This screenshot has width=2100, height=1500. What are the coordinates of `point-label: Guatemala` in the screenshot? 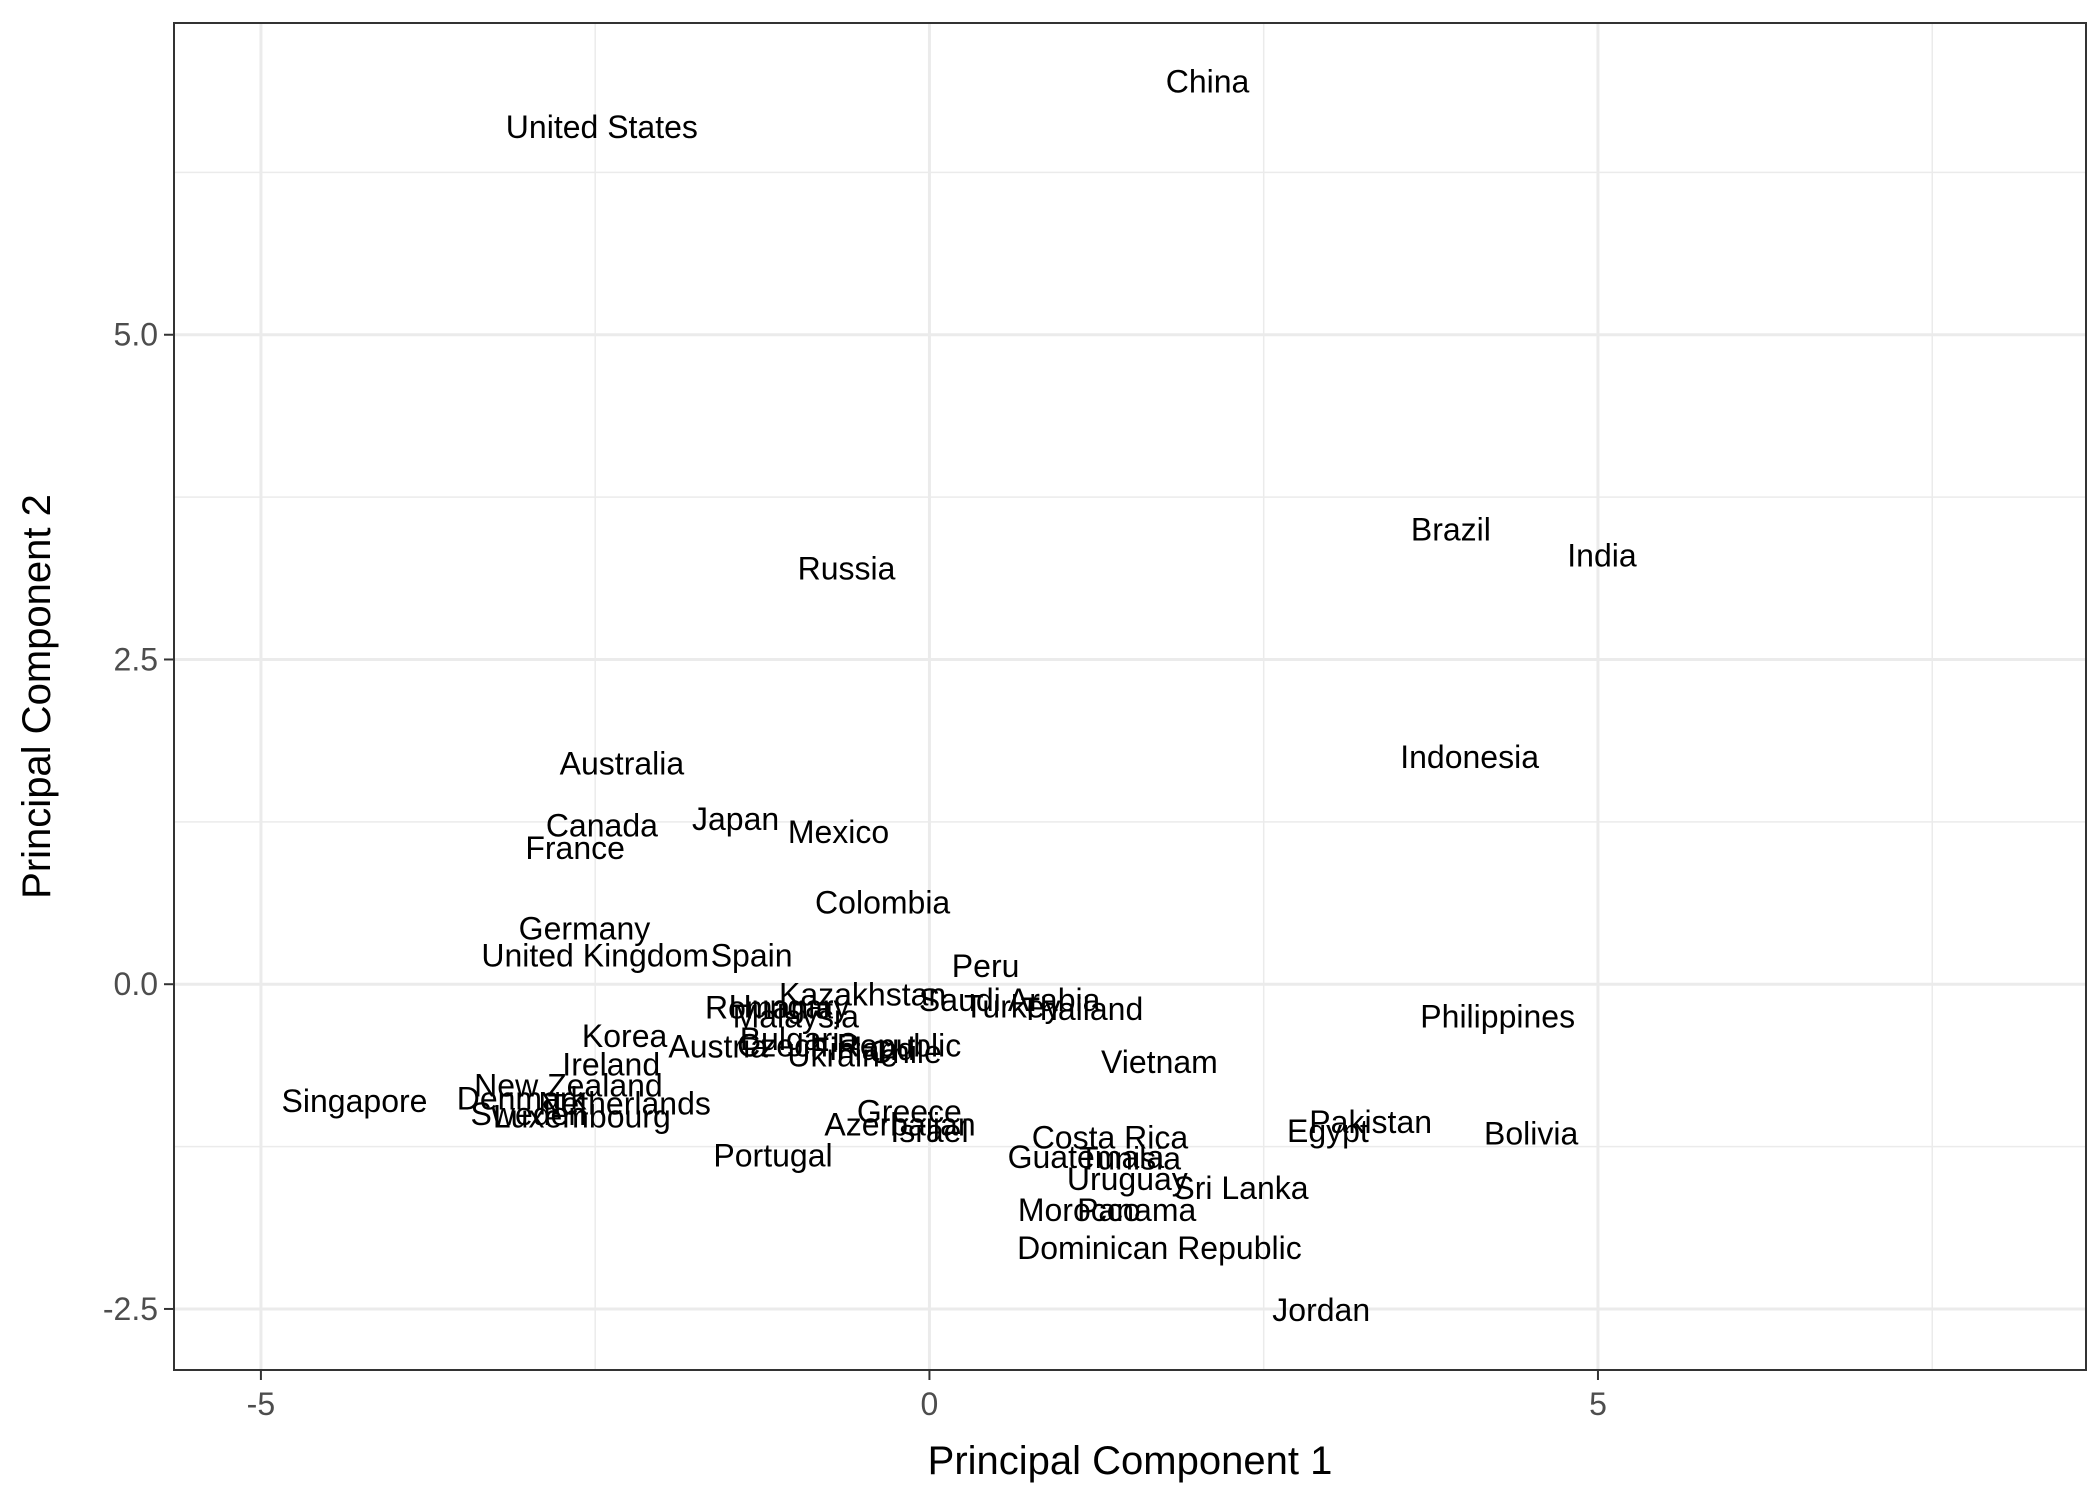 It's located at (1086, 1157).